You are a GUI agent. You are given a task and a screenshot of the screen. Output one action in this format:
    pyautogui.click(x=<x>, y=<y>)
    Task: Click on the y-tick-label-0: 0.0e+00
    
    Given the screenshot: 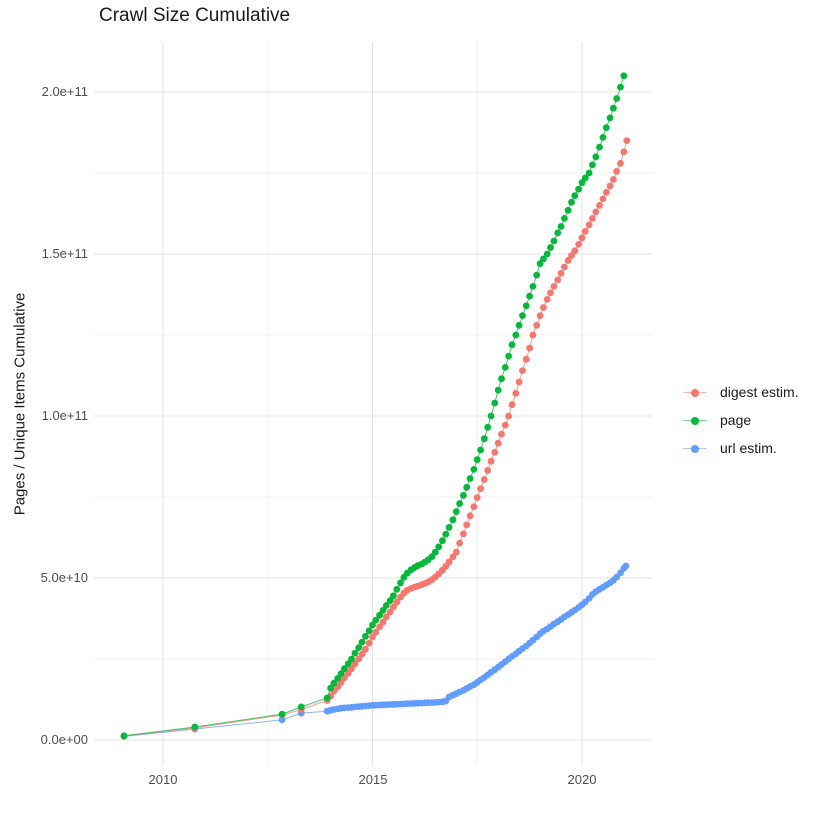 What is the action you would take?
    pyautogui.click(x=64, y=739)
    